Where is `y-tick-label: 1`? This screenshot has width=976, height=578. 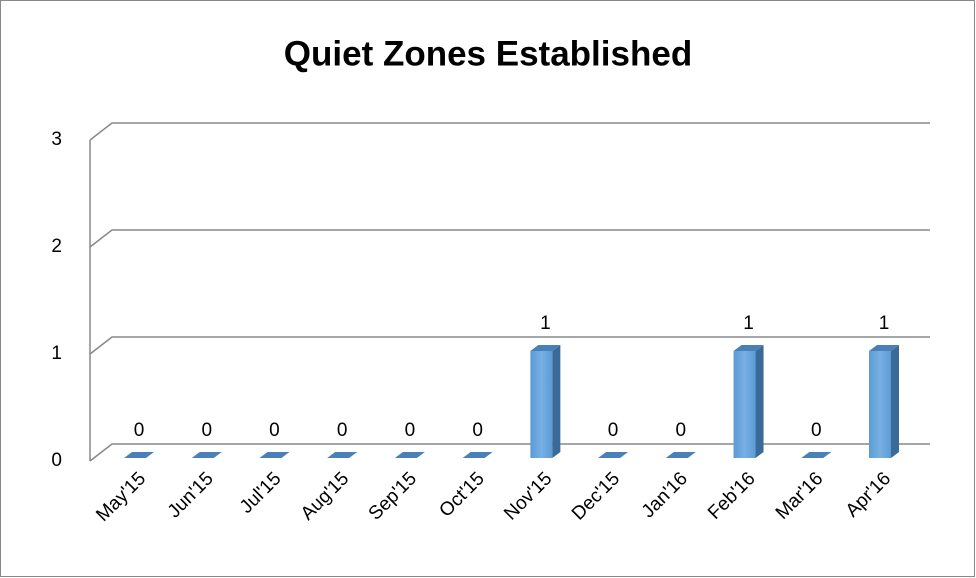 y-tick-label: 1 is located at coordinates (56, 353).